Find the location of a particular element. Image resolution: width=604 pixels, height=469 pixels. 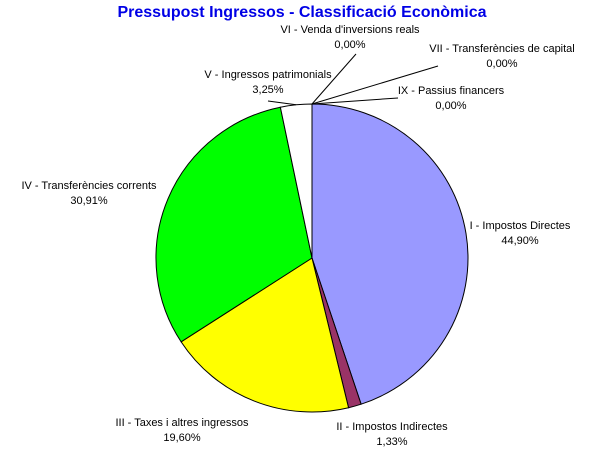

slice-label: III - Taxes i altres ingressos is located at coordinates (182, 423).